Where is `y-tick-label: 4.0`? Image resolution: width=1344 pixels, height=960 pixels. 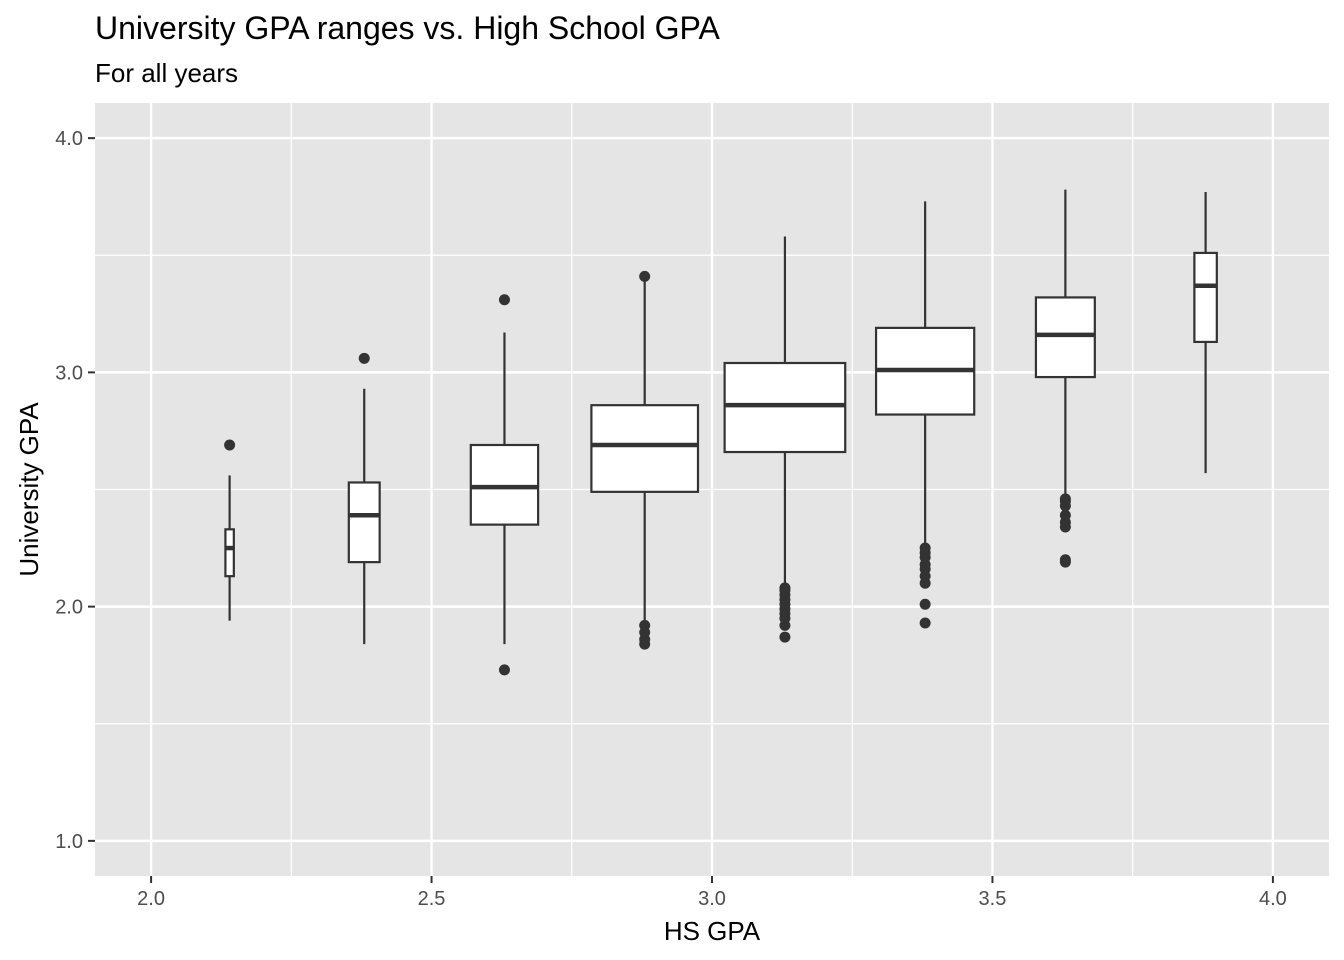 y-tick-label: 4.0 is located at coordinates (69, 139).